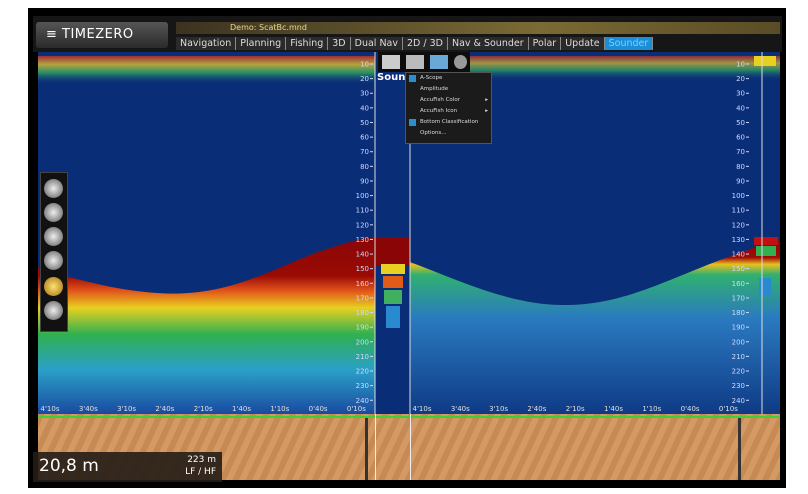 This screenshot has height=494, width=808. I want to click on tab: Sounder, so click(629, 43).